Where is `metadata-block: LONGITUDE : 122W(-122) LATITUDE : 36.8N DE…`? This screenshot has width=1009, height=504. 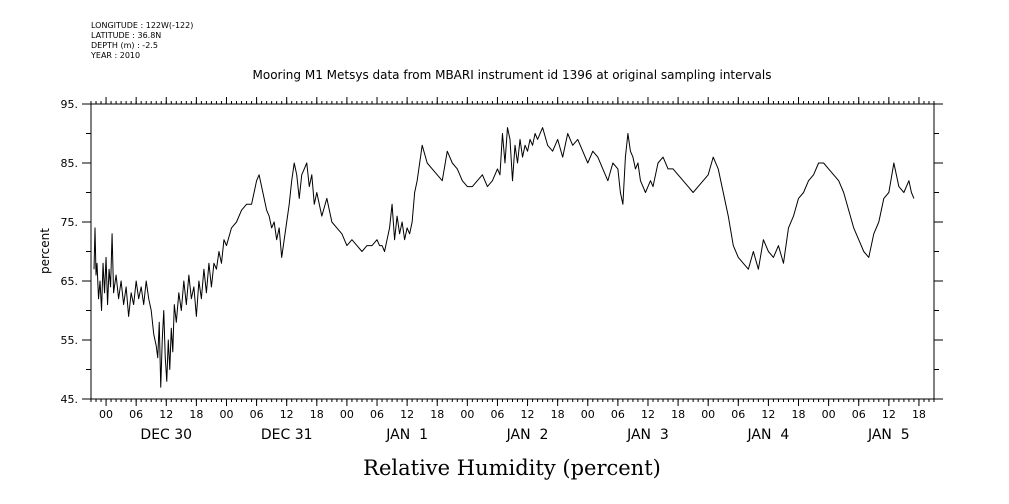 metadata-block: LONGITUDE : 122W(-122) LATITUDE : 36.8N DE… is located at coordinates (142, 41).